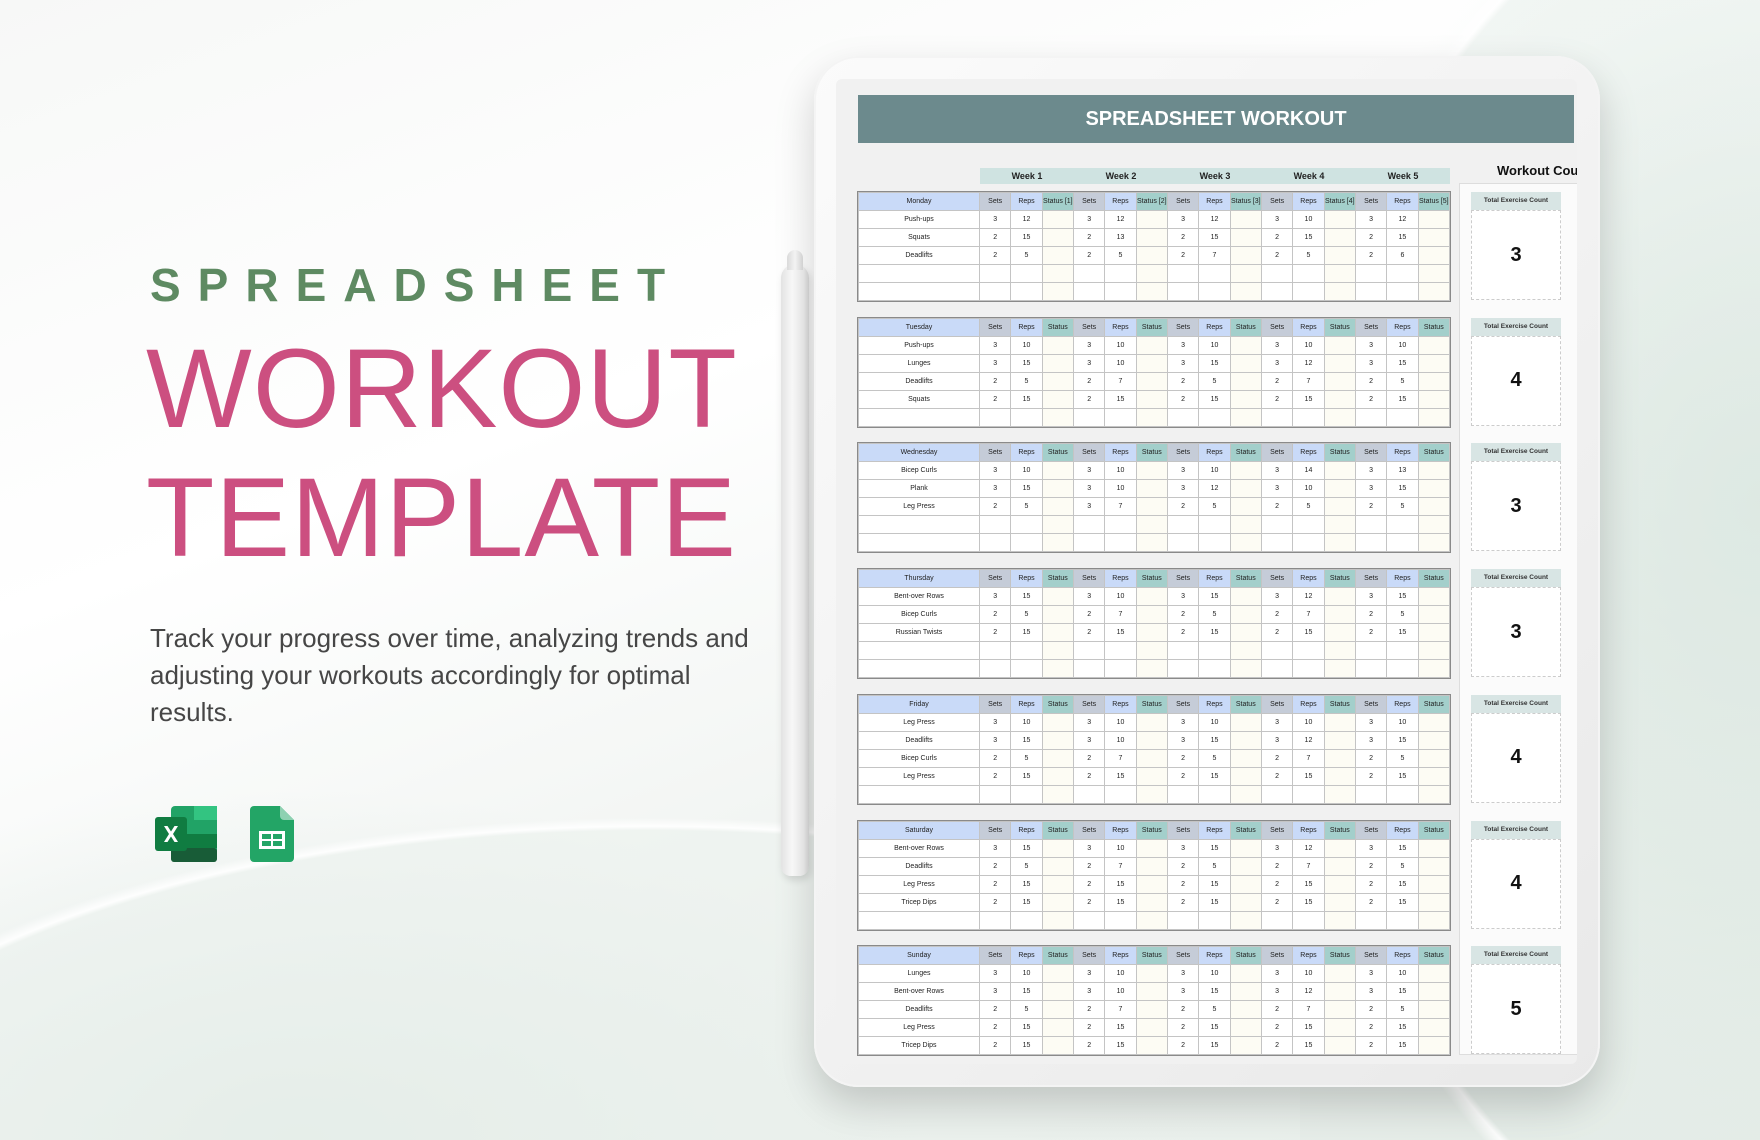 Image resolution: width=1760 pixels, height=1140 pixels. I want to click on exercise-name-cell, so click(919, 273).